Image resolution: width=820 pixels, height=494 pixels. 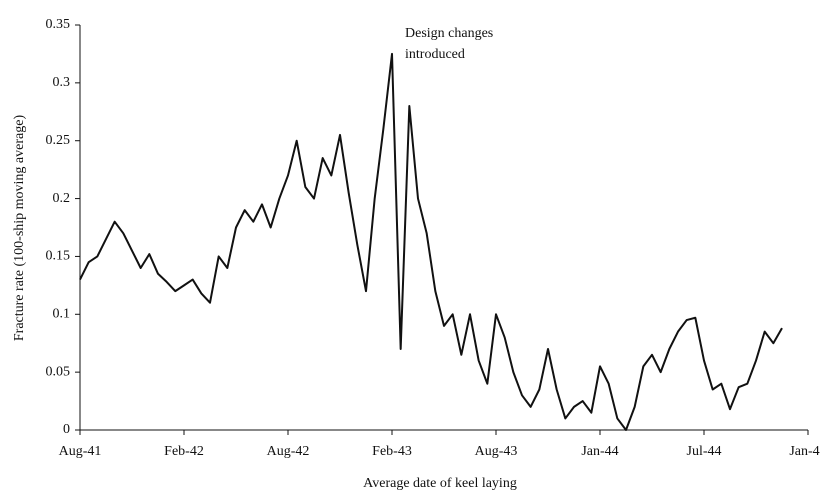 I want to click on y-tick-label: 0.25, so click(x=58, y=140).